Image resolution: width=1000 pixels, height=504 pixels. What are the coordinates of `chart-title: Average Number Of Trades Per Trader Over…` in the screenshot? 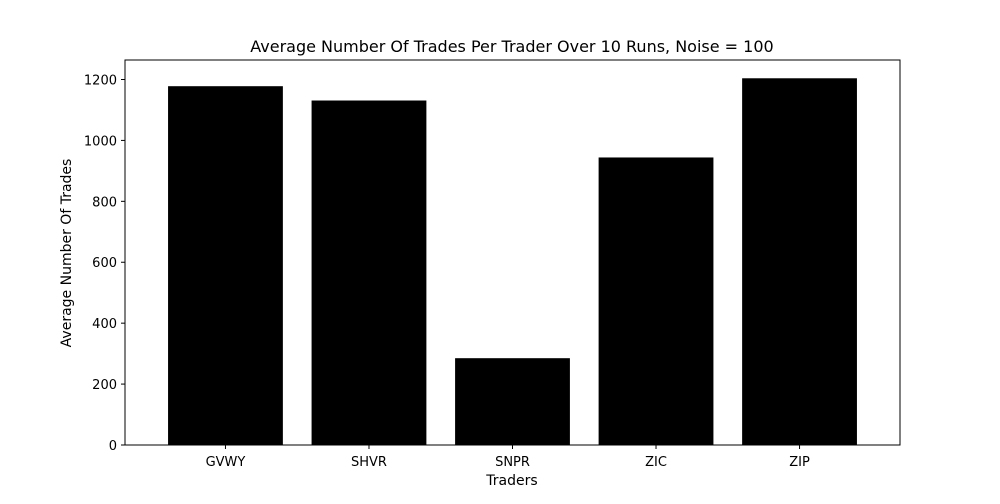 It's located at (511, 46).